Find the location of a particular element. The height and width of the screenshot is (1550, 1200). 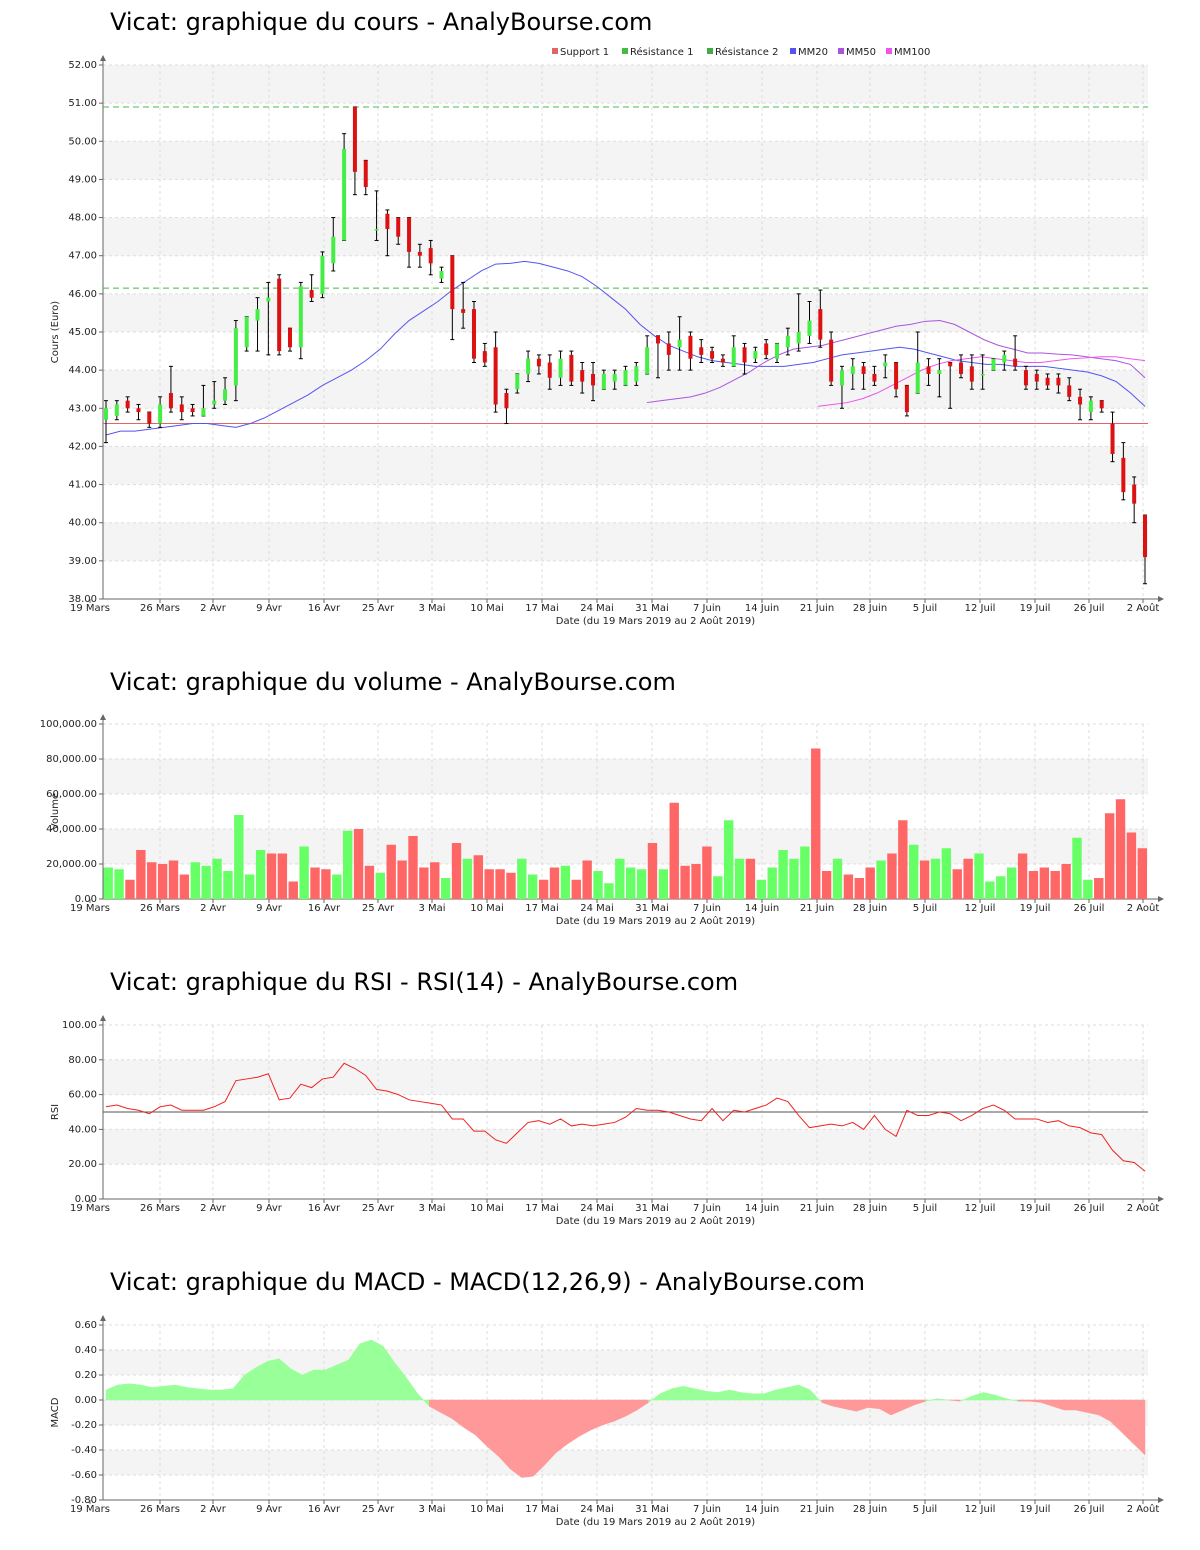

volume-grid-band is located at coordinates (625, 776).